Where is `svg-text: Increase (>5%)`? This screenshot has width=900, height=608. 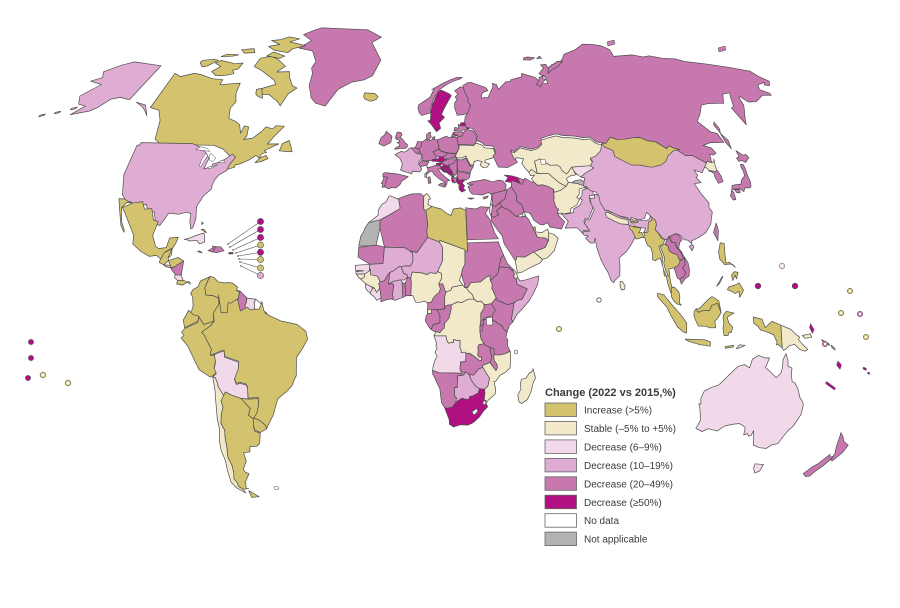 svg-text: Increase (>5%) is located at coordinates (618, 411).